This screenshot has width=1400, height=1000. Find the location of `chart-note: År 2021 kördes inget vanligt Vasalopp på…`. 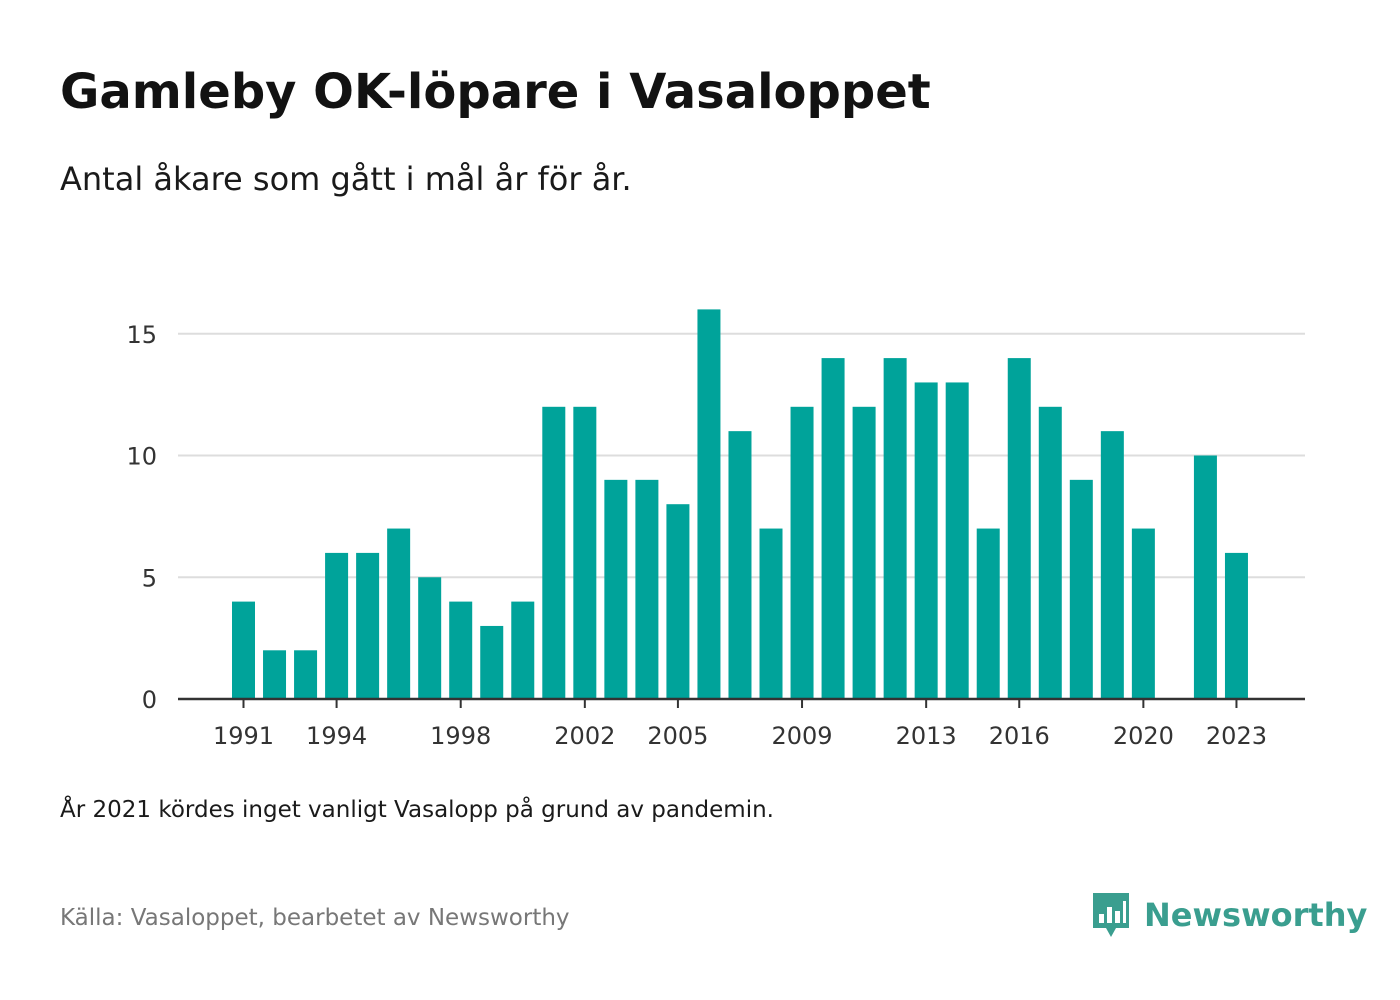

chart-note: År 2021 kördes inget vanligt Vasalopp på… is located at coordinates (417, 810).